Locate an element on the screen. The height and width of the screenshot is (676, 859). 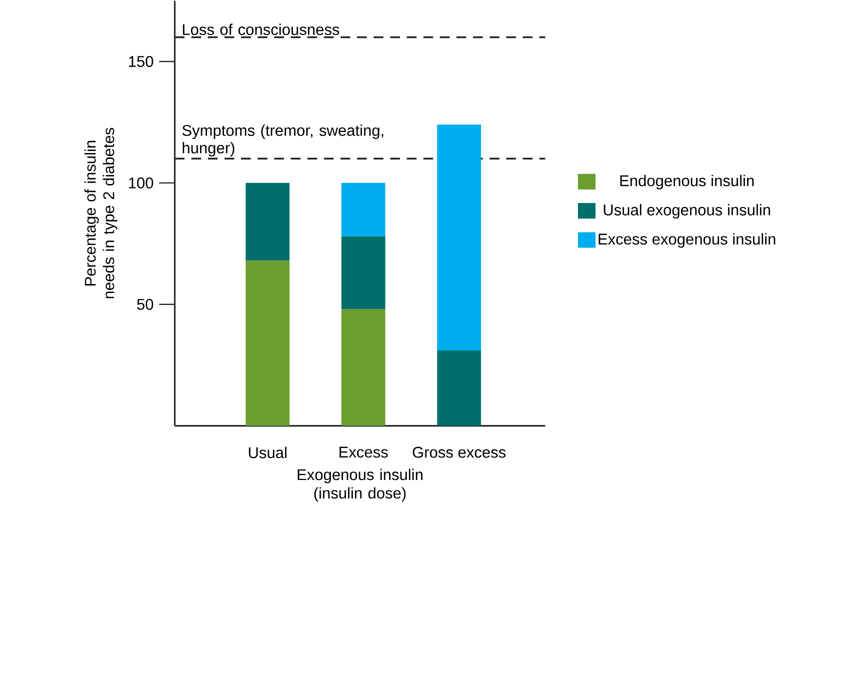
ref-line-label: Symptoms (tremor, sweating, hunger) is located at coordinates (283, 140).